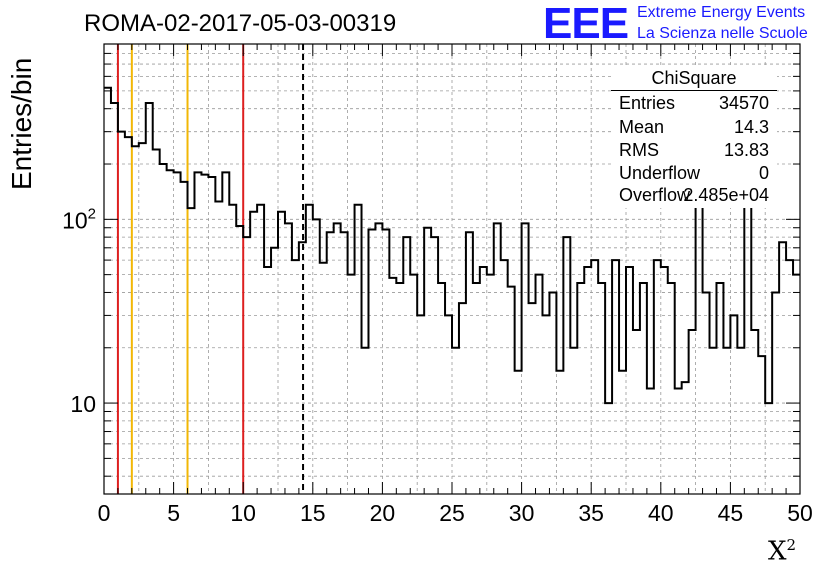 The width and height of the screenshot is (836, 572). What do you see at coordinates (800, 513) in the screenshot?
I see `x-tick-label: 50` at bounding box center [800, 513].